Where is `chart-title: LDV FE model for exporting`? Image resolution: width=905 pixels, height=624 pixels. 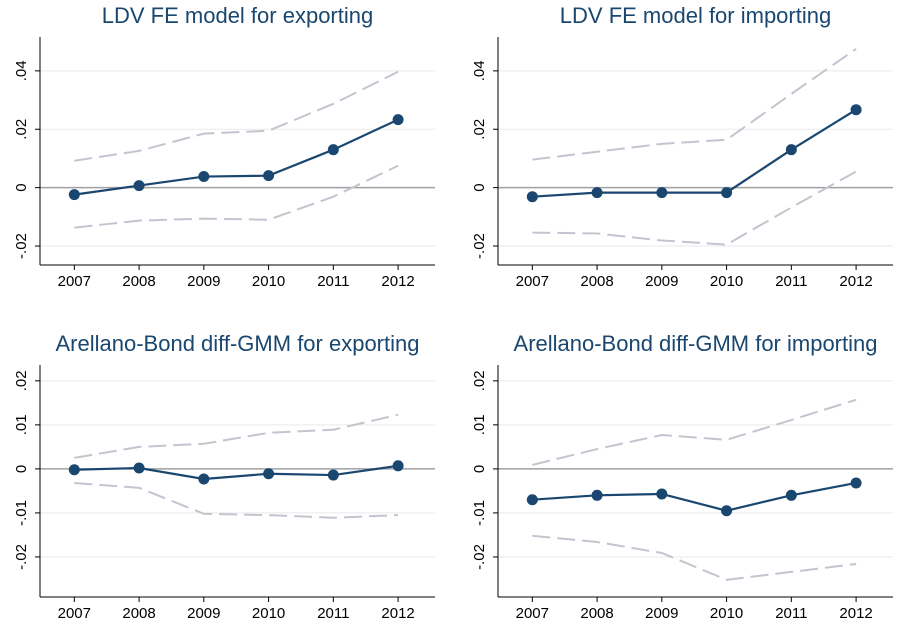 chart-title: LDV FE model for exporting is located at coordinates (237, 15).